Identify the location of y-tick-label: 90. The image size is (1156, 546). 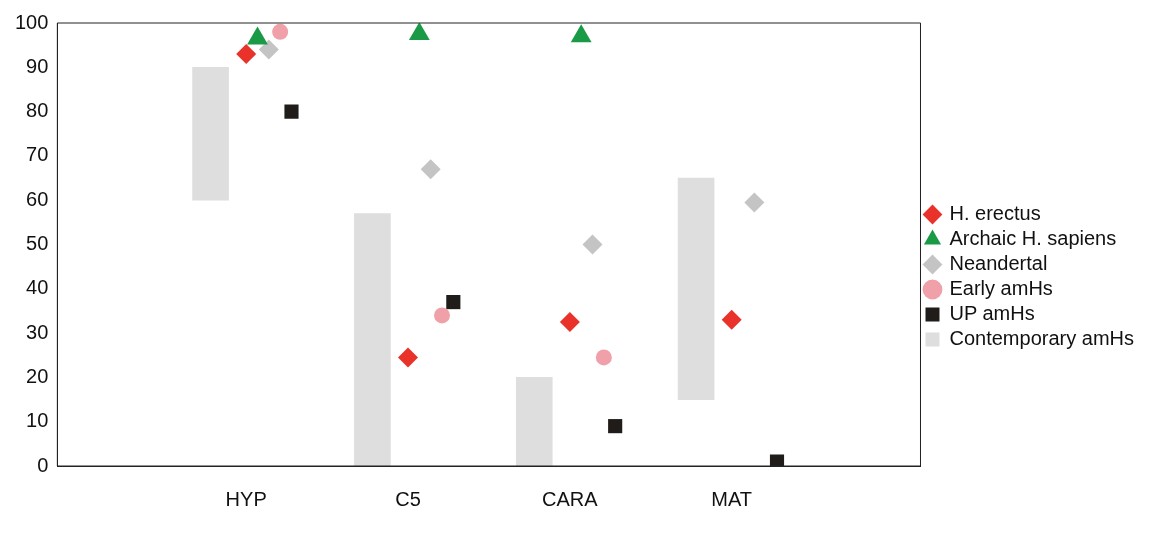
(37, 65).